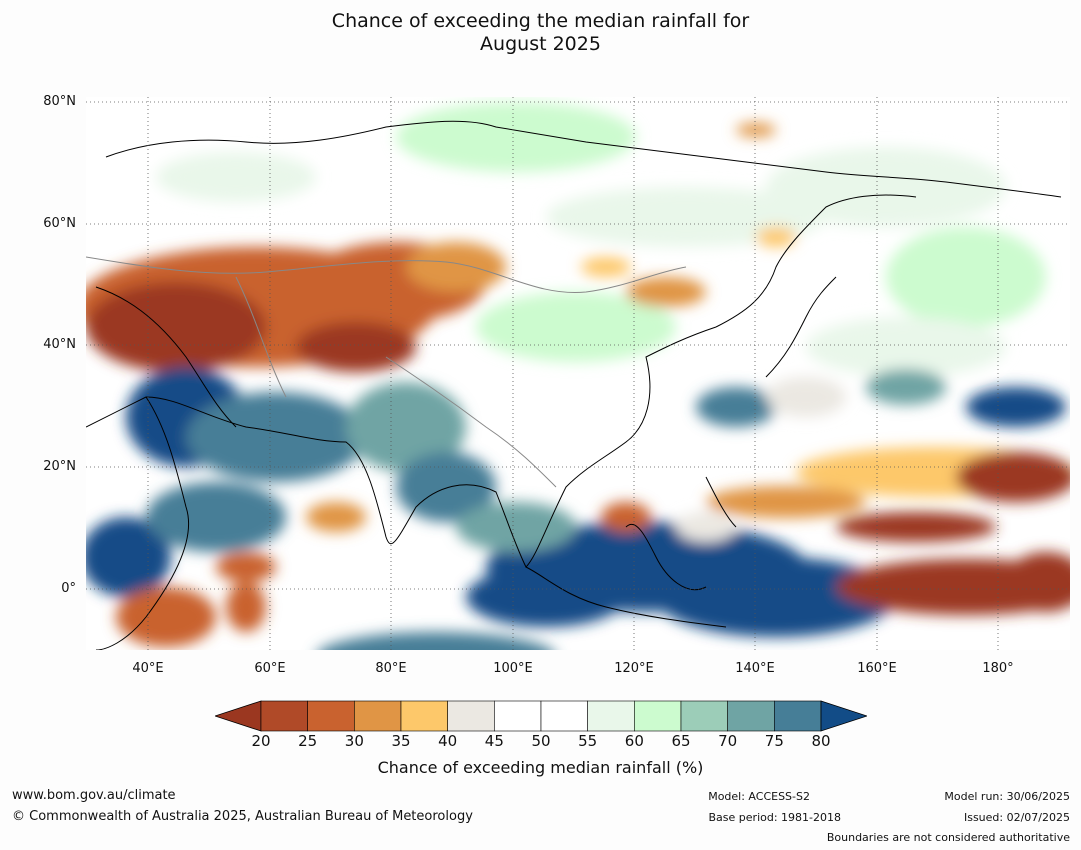 This screenshot has width=1081, height=850. Describe the element at coordinates (681, 741) in the screenshot. I see `colorbar-tick-label: 65` at that location.